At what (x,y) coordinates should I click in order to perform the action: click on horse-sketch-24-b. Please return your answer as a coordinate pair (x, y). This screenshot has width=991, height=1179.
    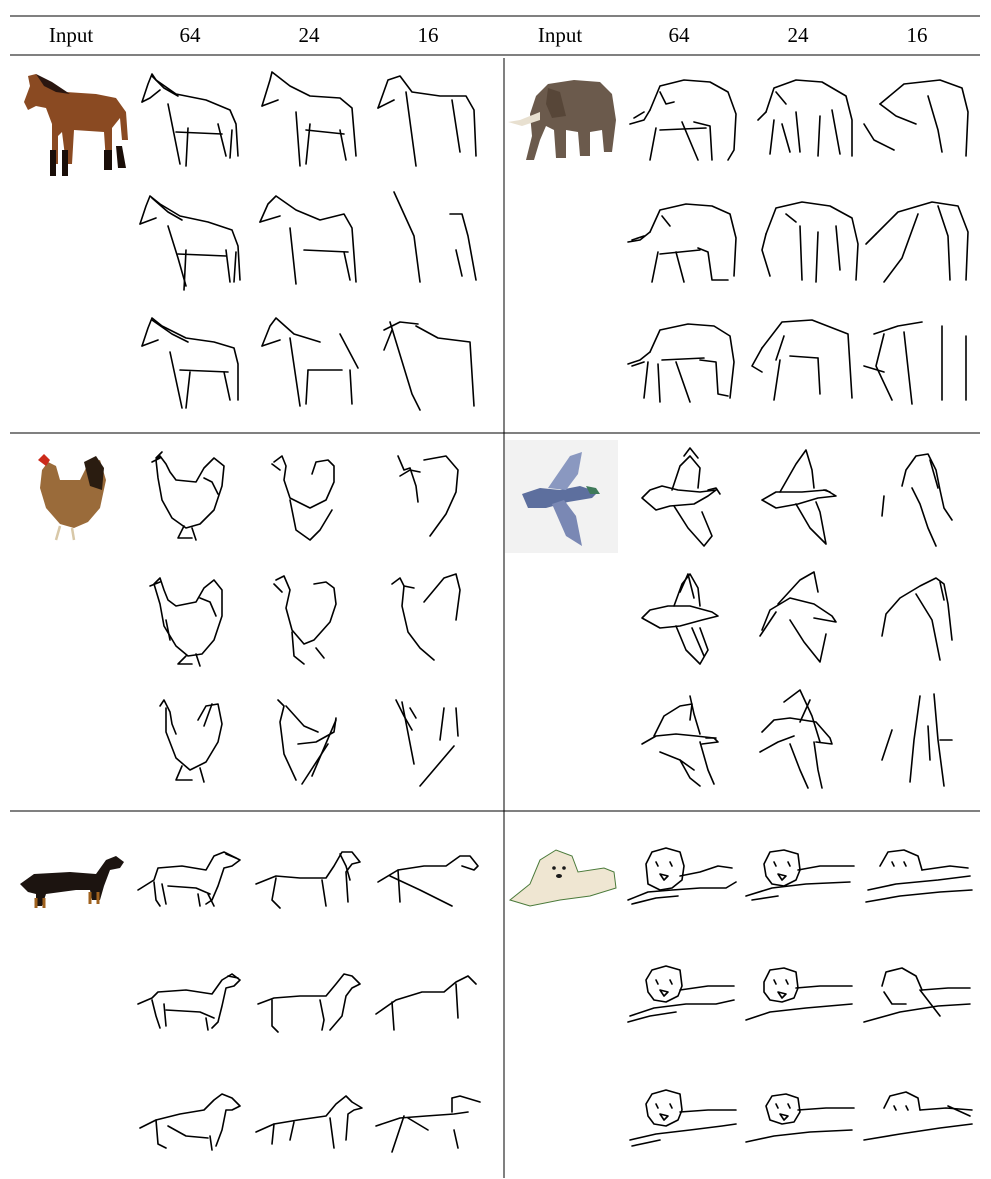
    Looking at the image, I should click on (308, 240).